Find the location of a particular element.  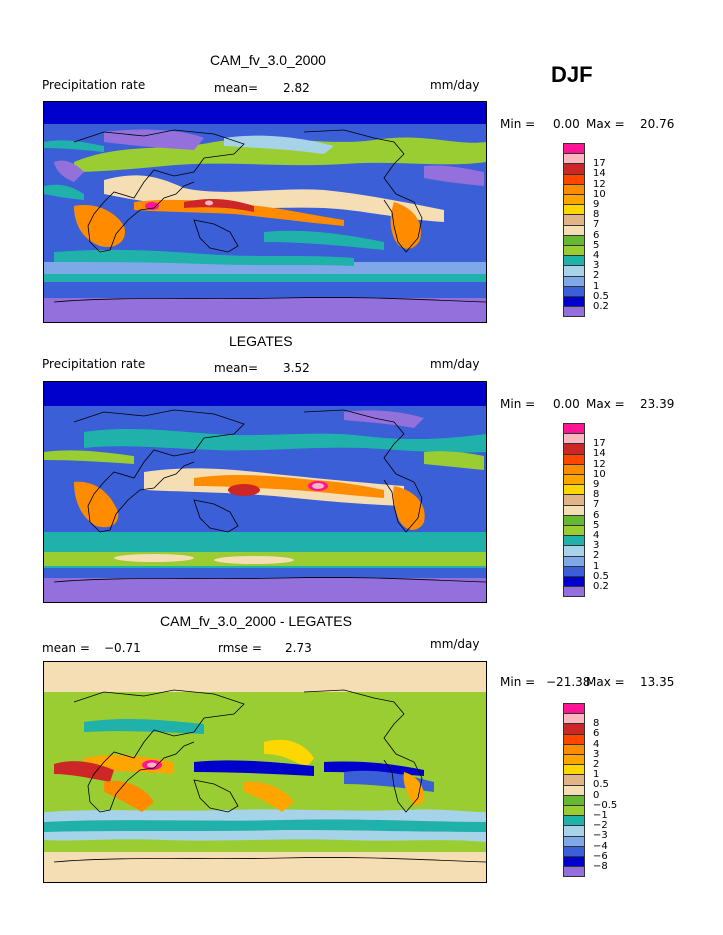

panel-3-rmse-value: 2.73 is located at coordinates (298, 648).